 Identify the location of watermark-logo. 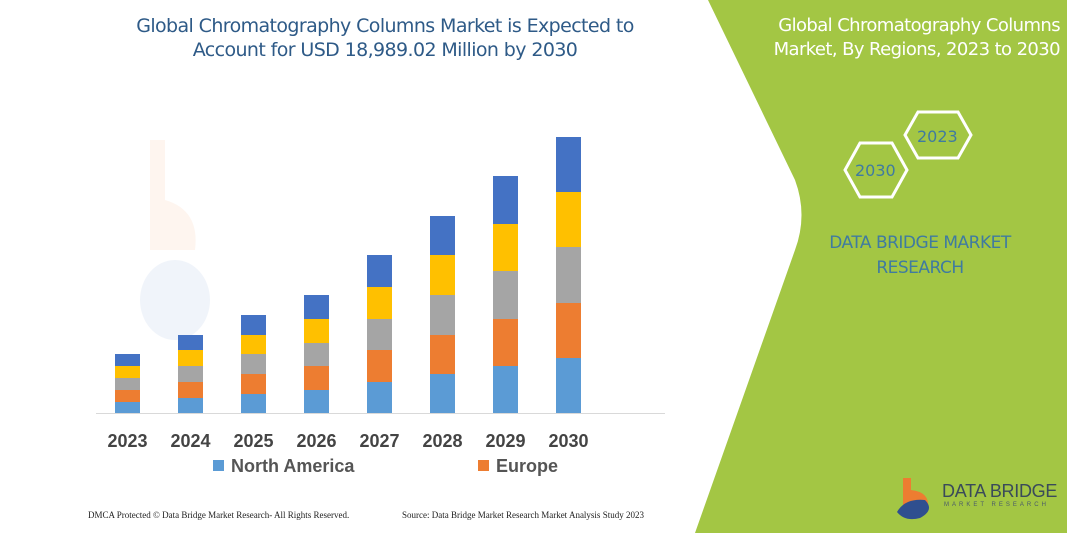
(175, 240).